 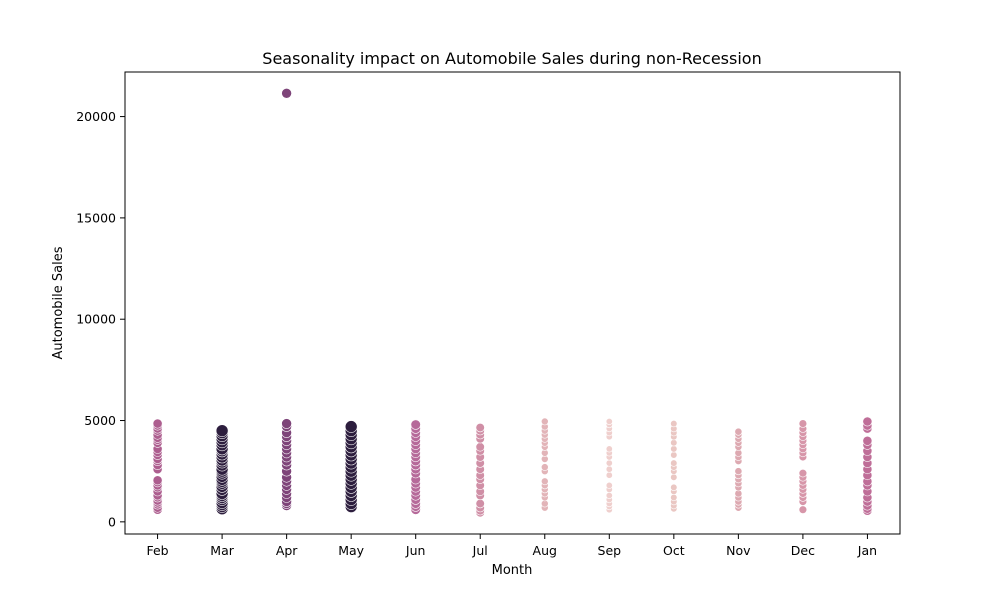 I want to click on y-tick-label: 0, so click(x=112, y=521).